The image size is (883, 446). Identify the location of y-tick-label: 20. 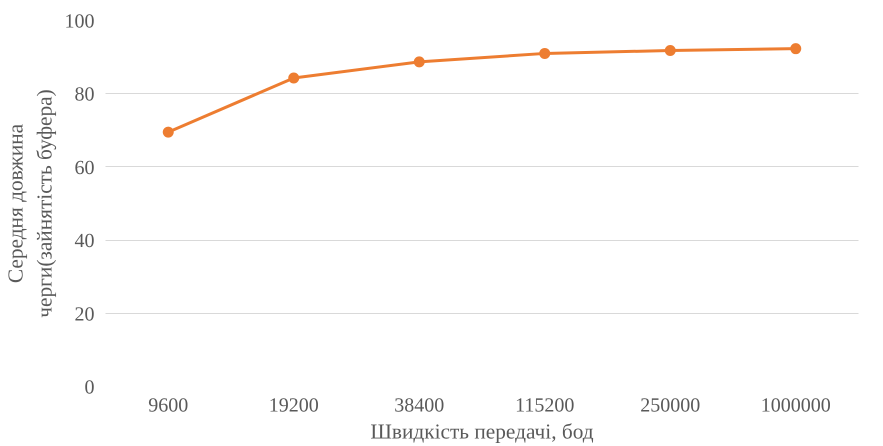
(84, 314).